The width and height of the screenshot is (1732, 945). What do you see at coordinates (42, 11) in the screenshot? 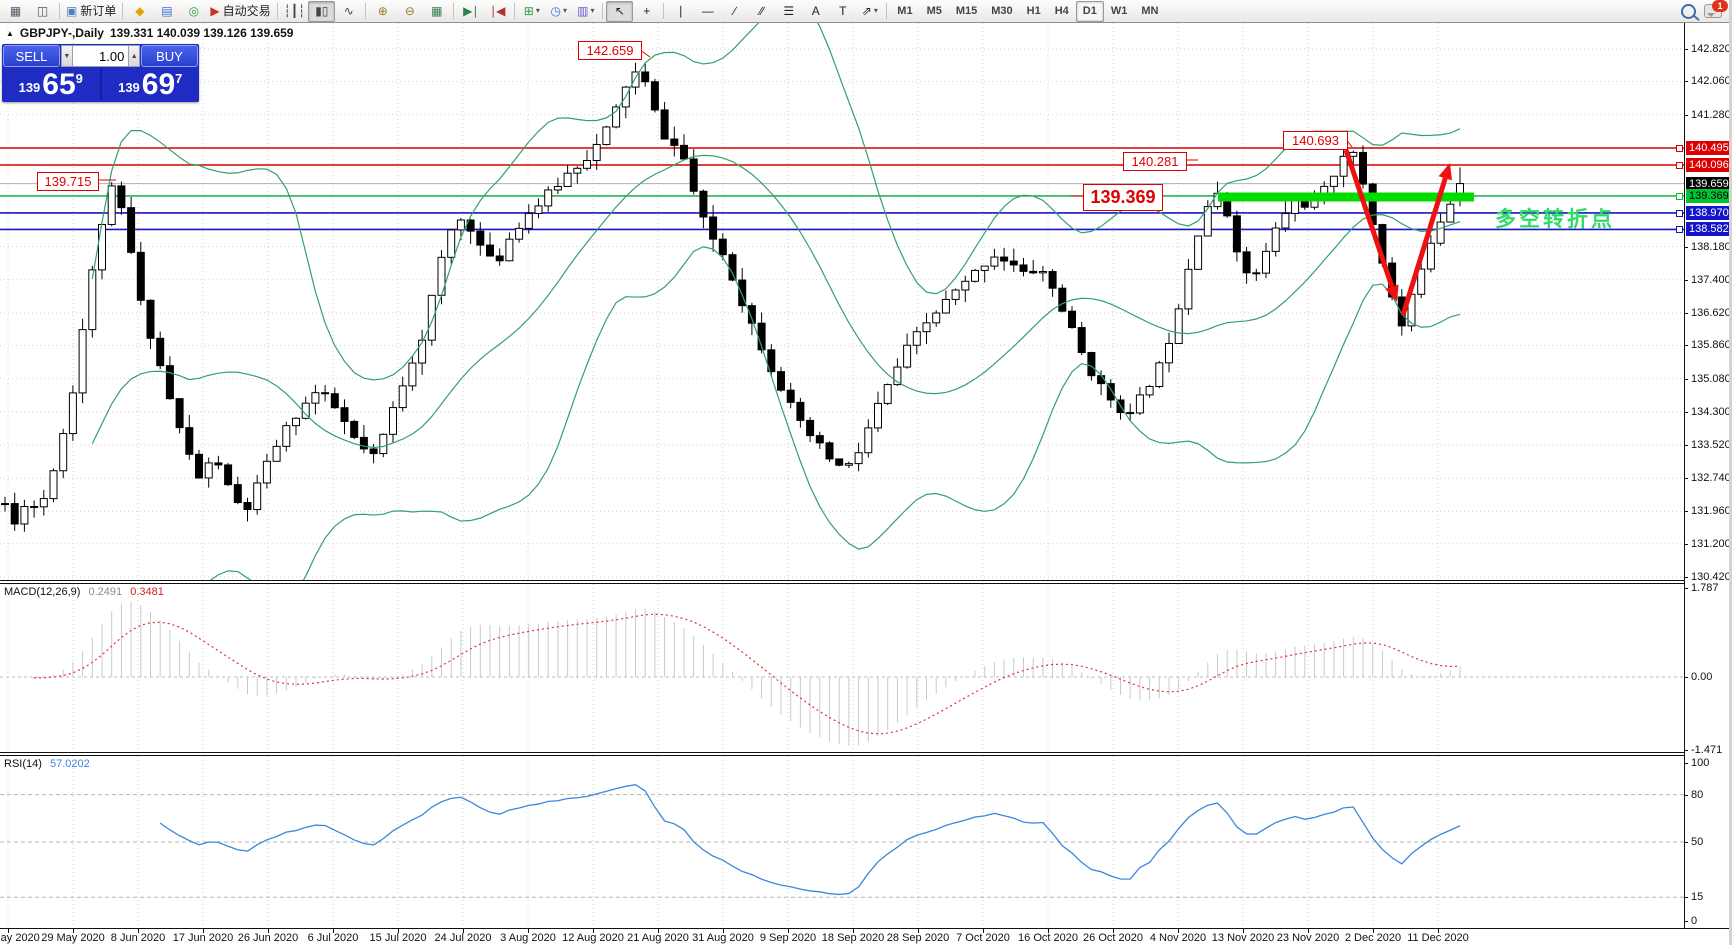
I see `find-symbol-icon: ◫` at bounding box center [42, 11].